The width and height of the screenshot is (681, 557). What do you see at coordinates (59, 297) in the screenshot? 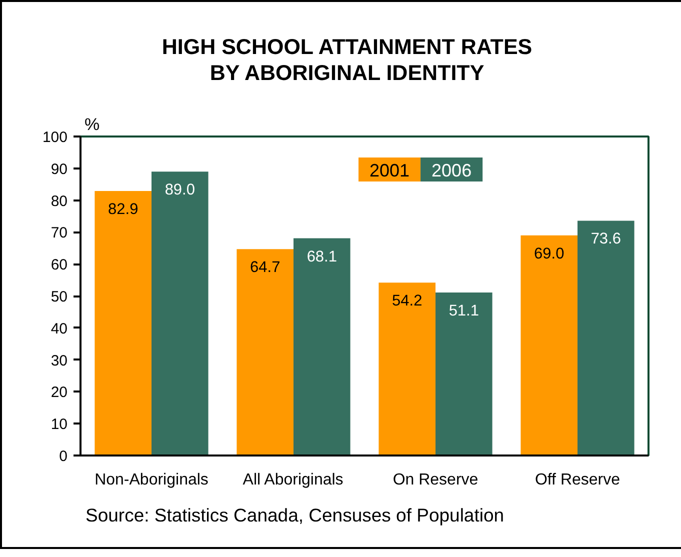
I see `y-tick-label: 50` at bounding box center [59, 297].